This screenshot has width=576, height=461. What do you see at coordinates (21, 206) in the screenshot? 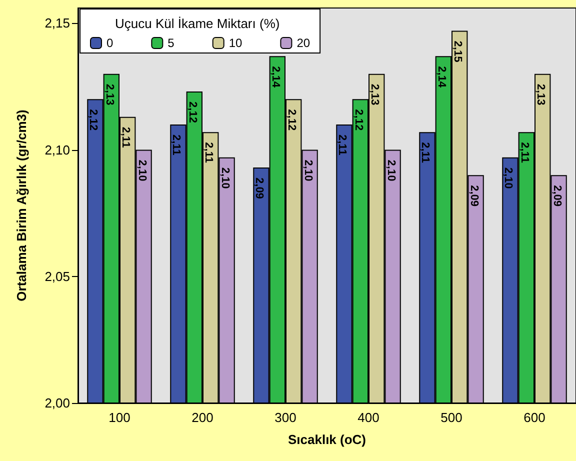
I see `y-axis-title: Ortalama Birim Ağırlık (gr/cm3)` at bounding box center [21, 206].